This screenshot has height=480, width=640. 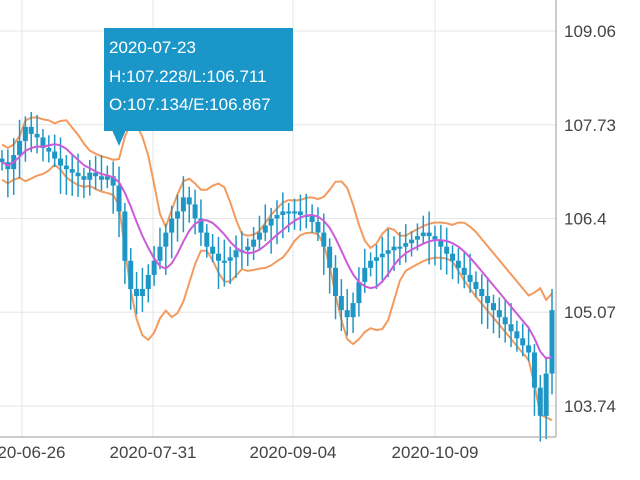 I want to click on tooltip-date: 2020-07-23, so click(x=152, y=47).